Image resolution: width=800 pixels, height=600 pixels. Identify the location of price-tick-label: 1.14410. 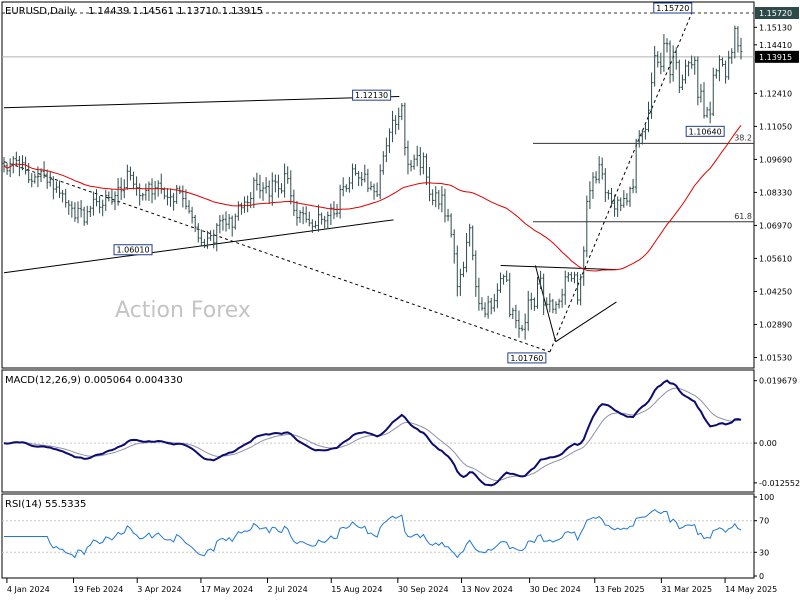
(775, 45).